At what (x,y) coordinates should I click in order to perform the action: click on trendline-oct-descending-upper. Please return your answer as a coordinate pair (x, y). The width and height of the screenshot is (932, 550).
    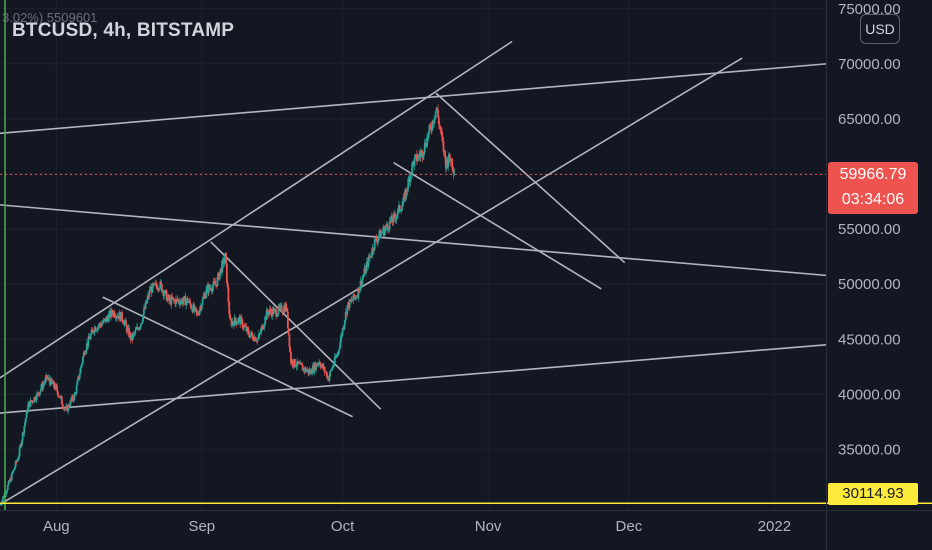
    Looking at the image, I should click on (530, 177).